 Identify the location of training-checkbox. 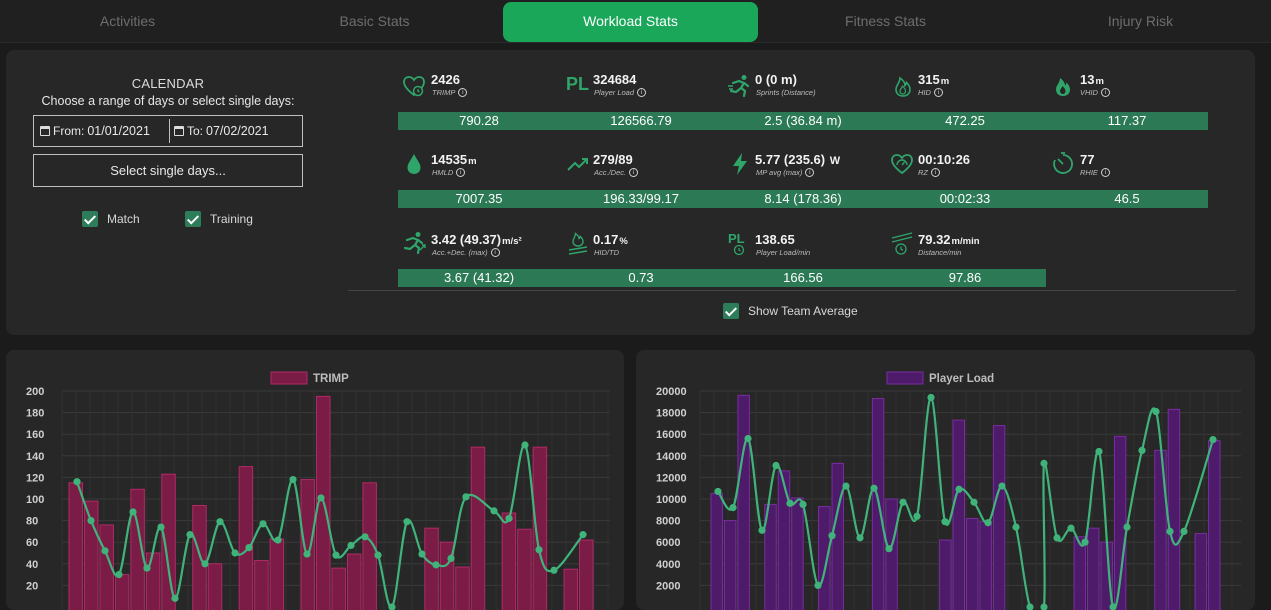
(193, 219).